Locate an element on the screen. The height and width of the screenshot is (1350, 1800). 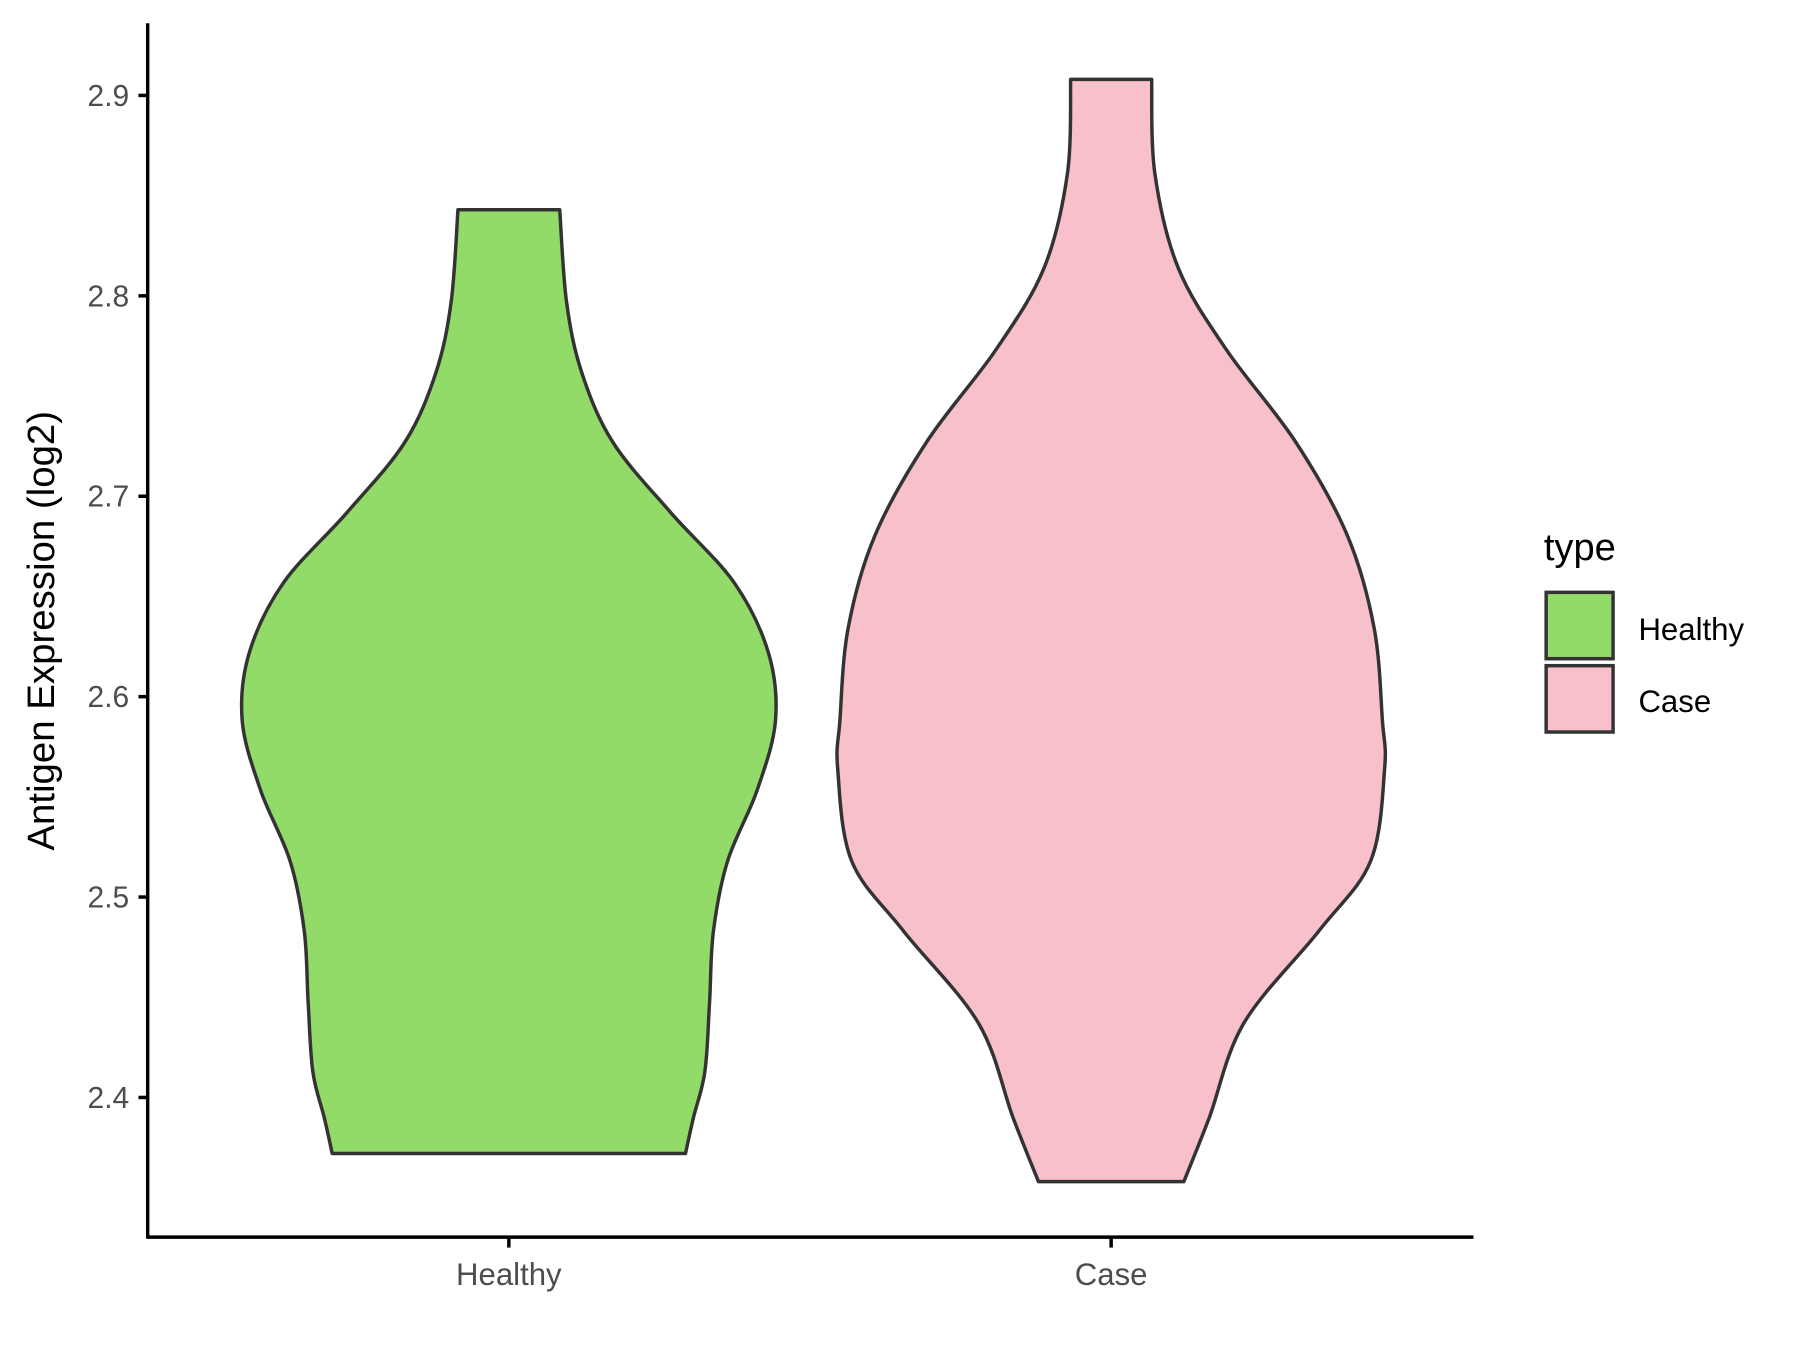
legend: type Healthy Case is located at coordinates (1644, 630).